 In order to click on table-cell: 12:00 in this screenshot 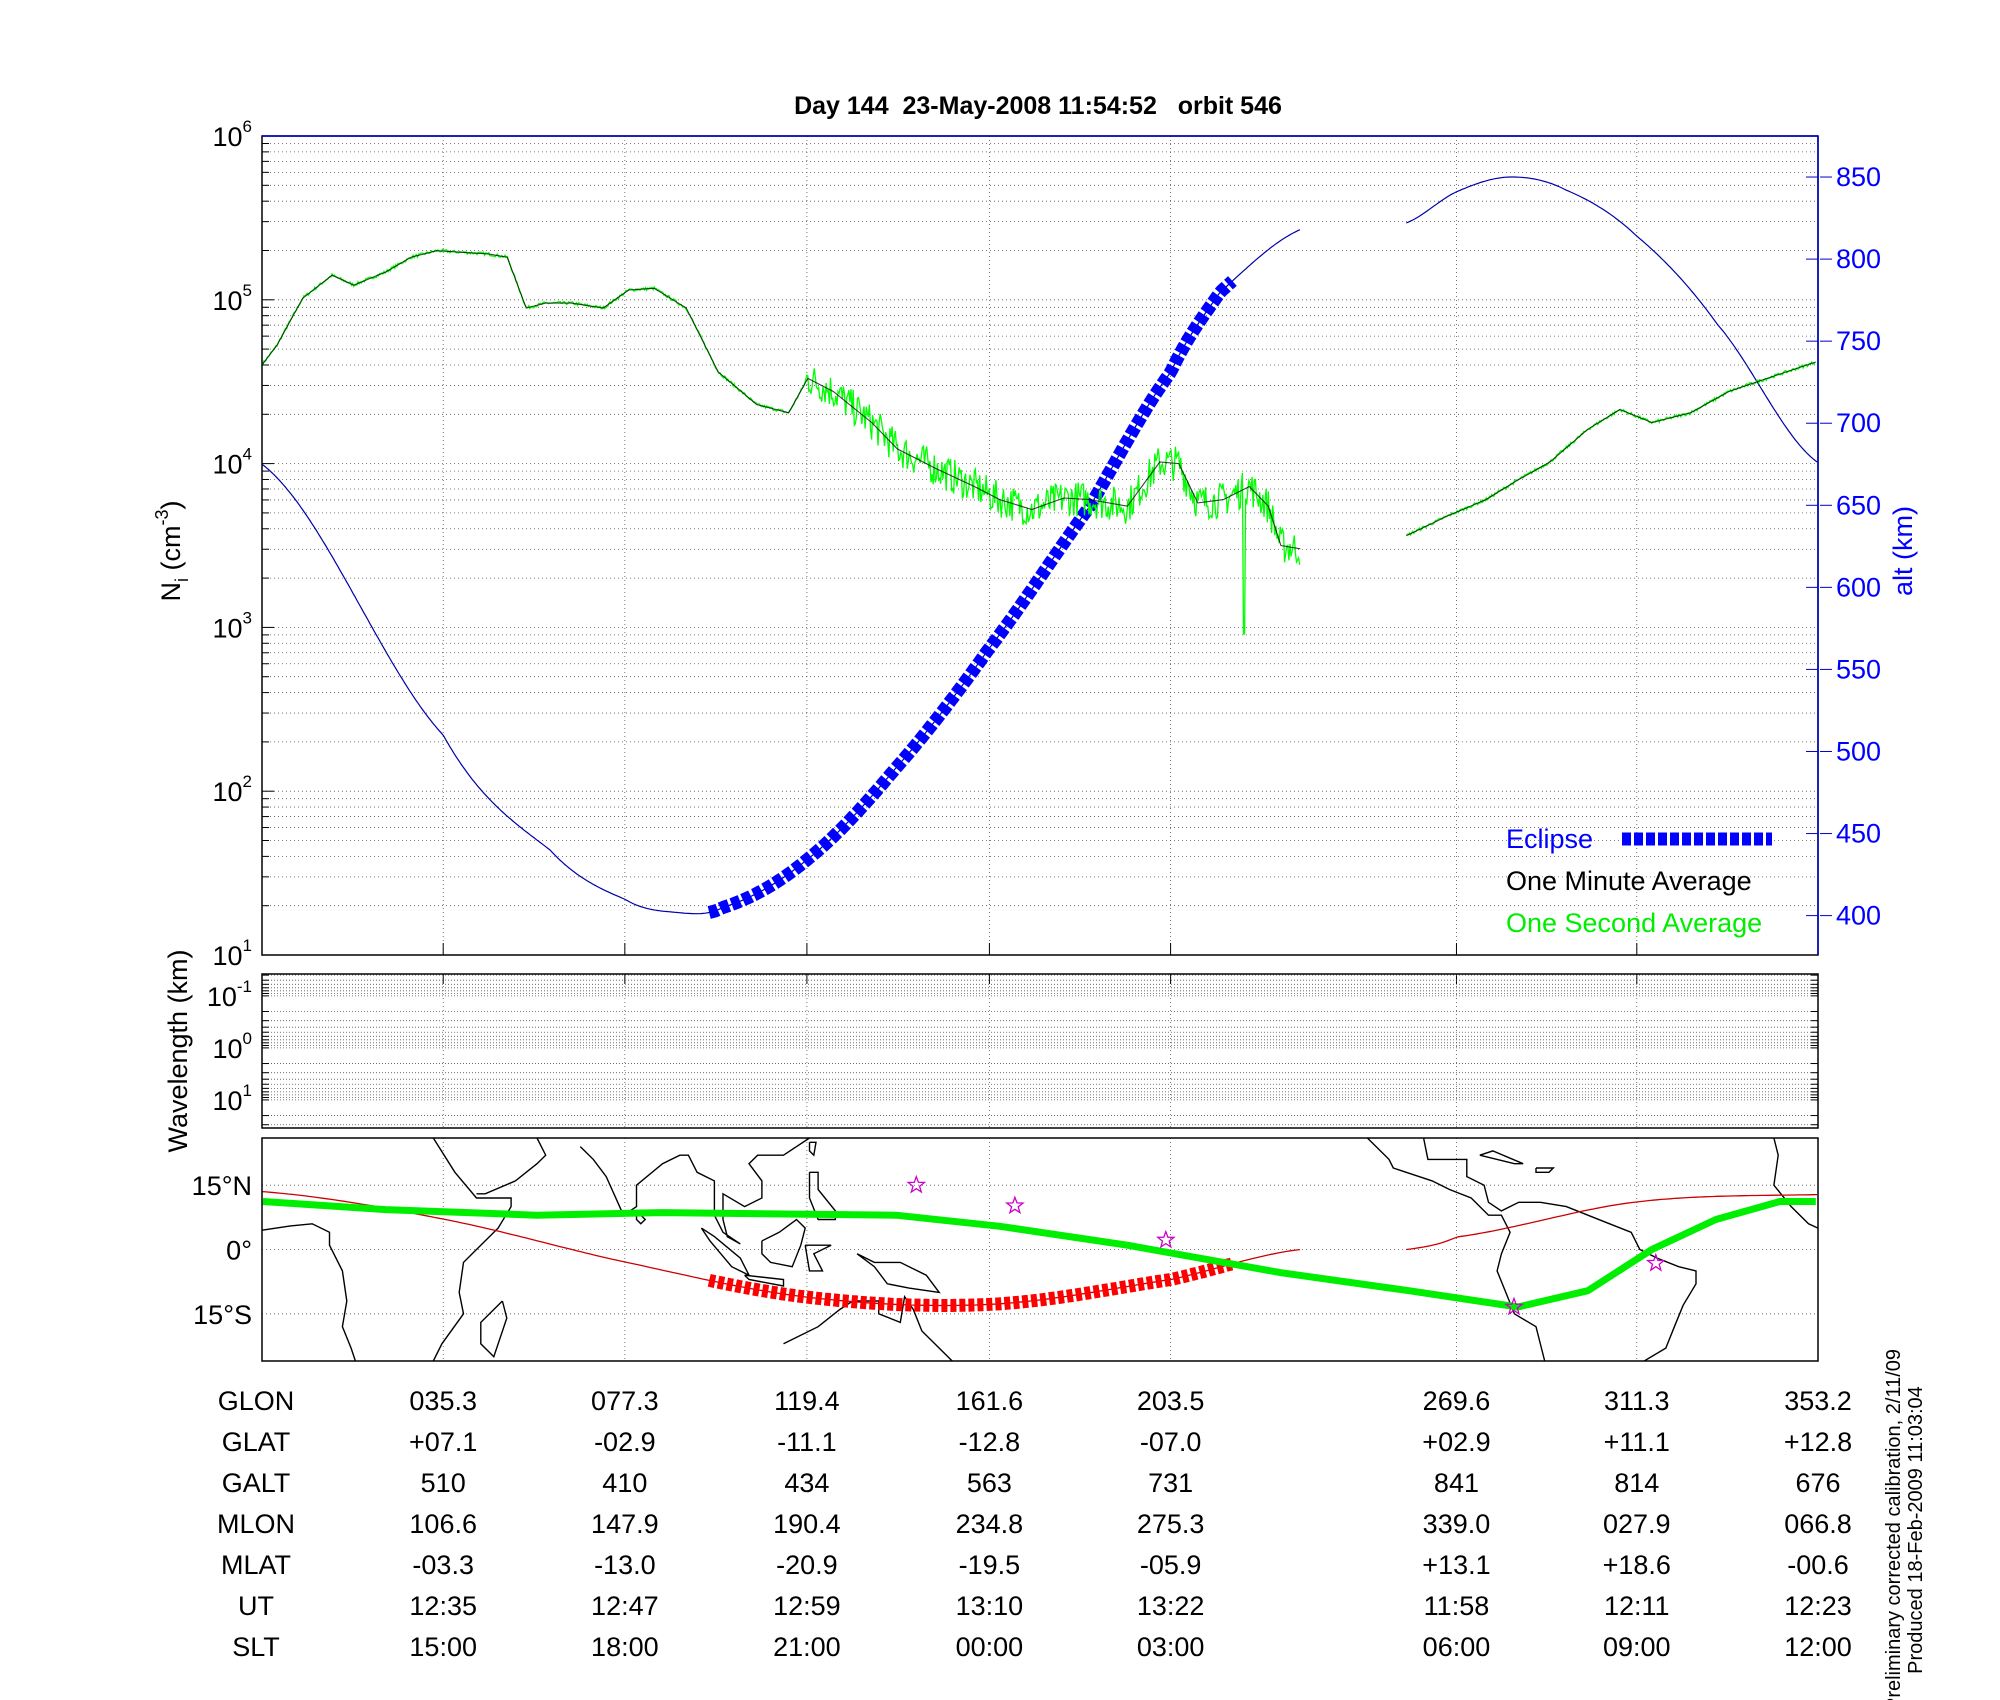, I will do `click(1818, 1647)`.